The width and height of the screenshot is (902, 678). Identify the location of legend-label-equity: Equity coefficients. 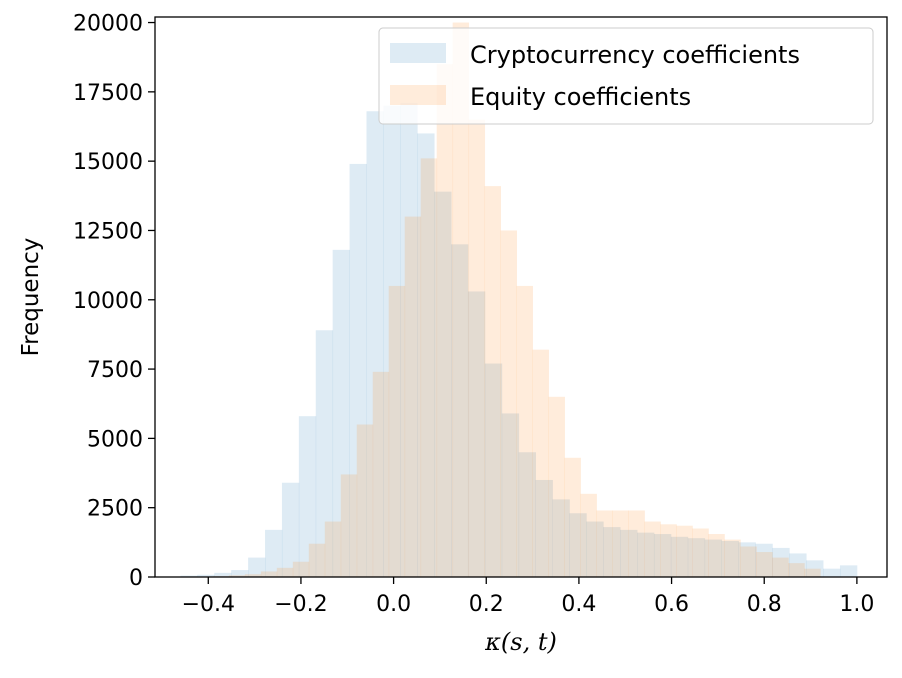
(580, 97).